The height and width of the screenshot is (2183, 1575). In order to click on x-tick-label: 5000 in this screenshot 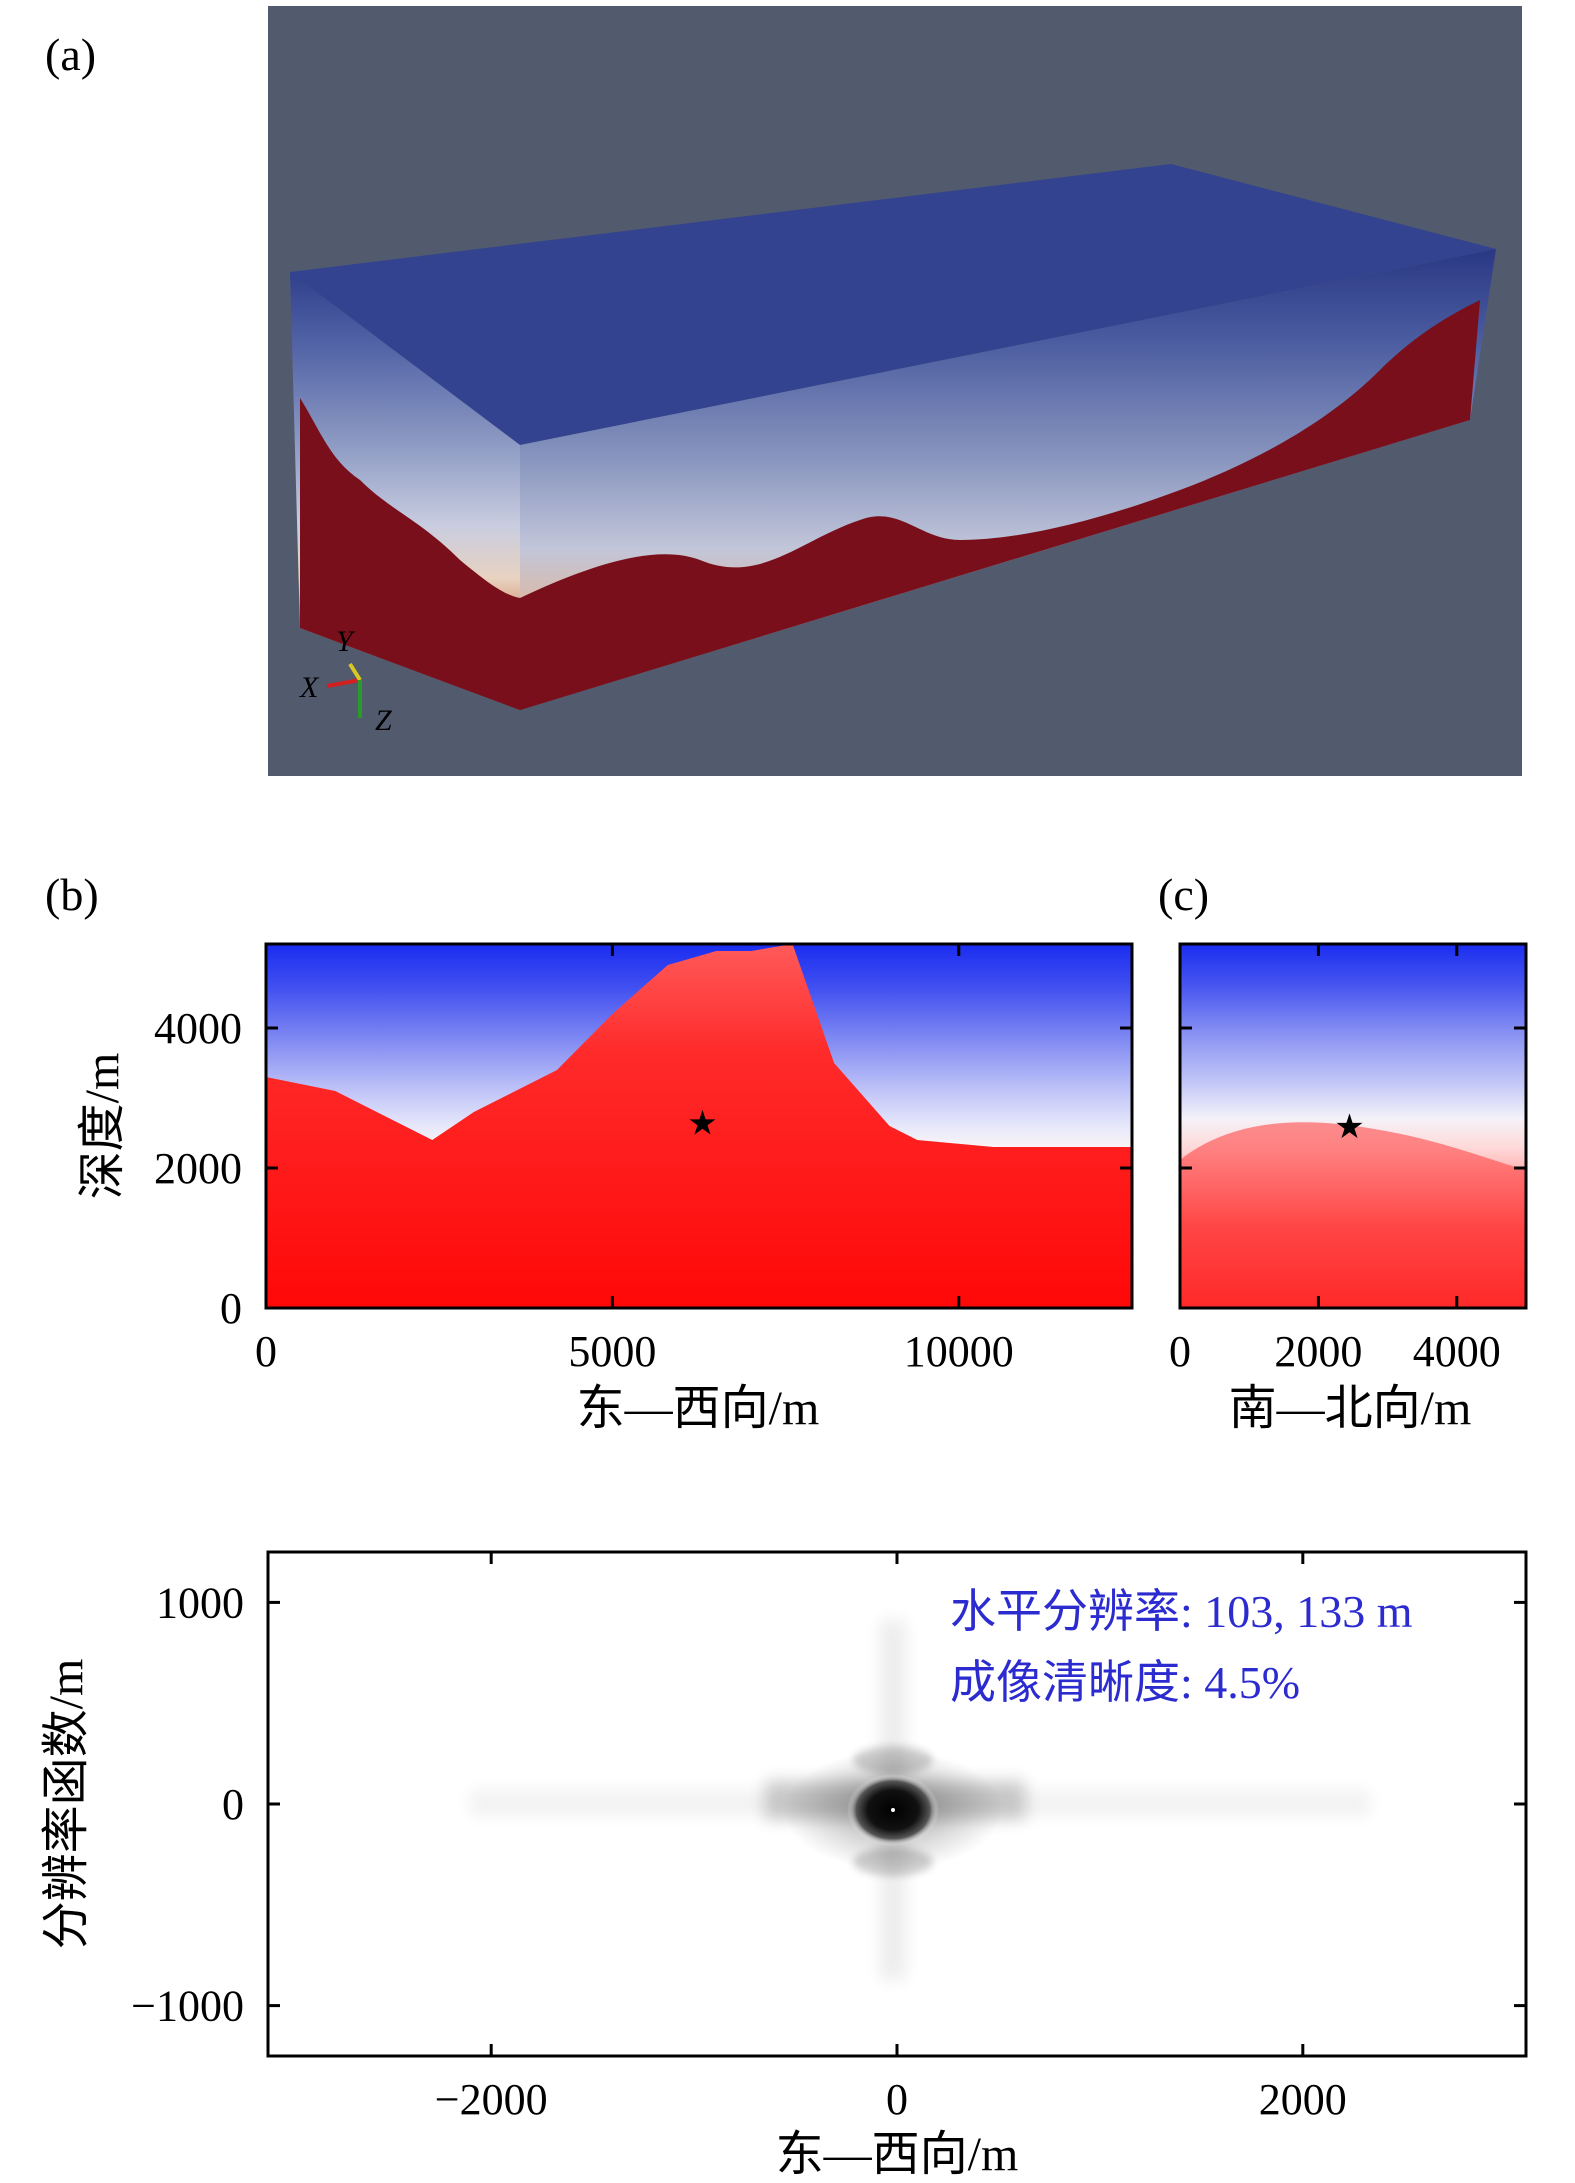, I will do `click(612, 1351)`.